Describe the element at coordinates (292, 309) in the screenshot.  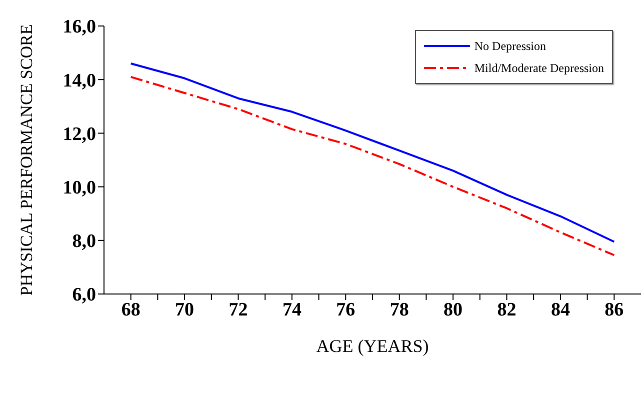
I see `x-tick-label: 74` at that location.